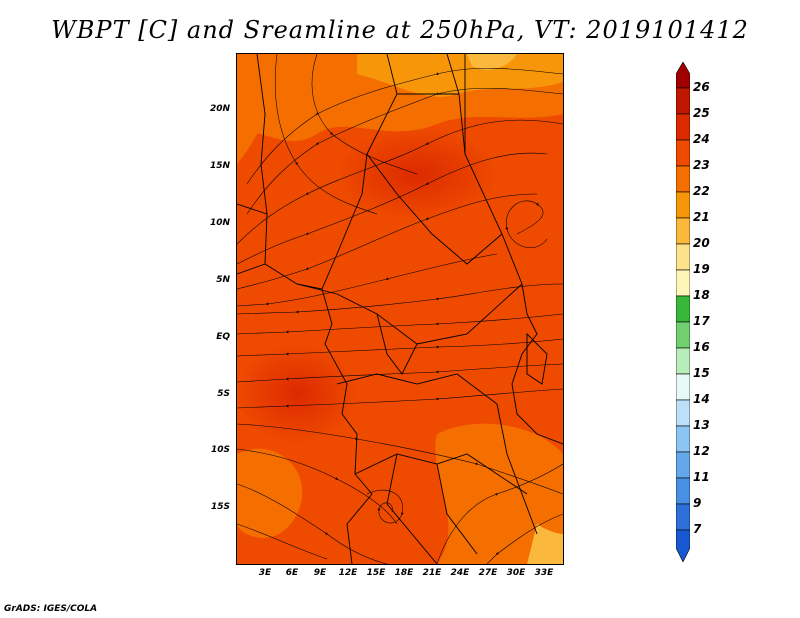 Image resolution: width=800 pixels, height=618 pixels. Describe the element at coordinates (223, 394) in the screenshot. I see `lat-label-5s: 5S` at that location.